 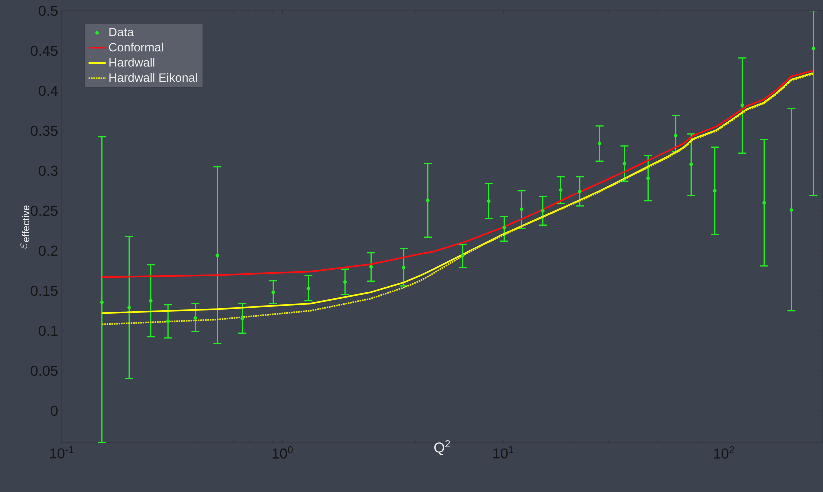 What do you see at coordinates (48, 91) in the screenshot?
I see `y-tick-label: 0.4` at bounding box center [48, 91].